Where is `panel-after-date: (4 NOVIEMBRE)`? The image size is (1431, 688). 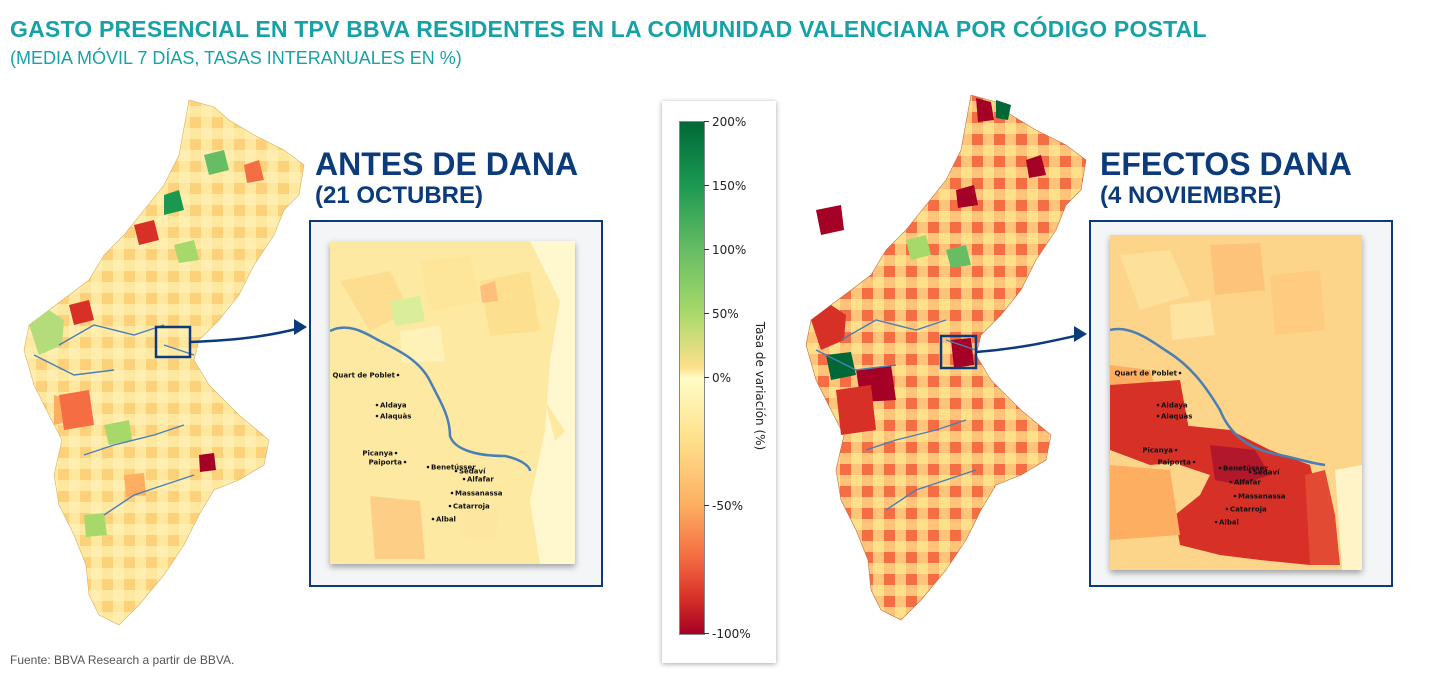 panel-after-date: (4 NOVIEMBRE) is located at coordinates (1191, 195).